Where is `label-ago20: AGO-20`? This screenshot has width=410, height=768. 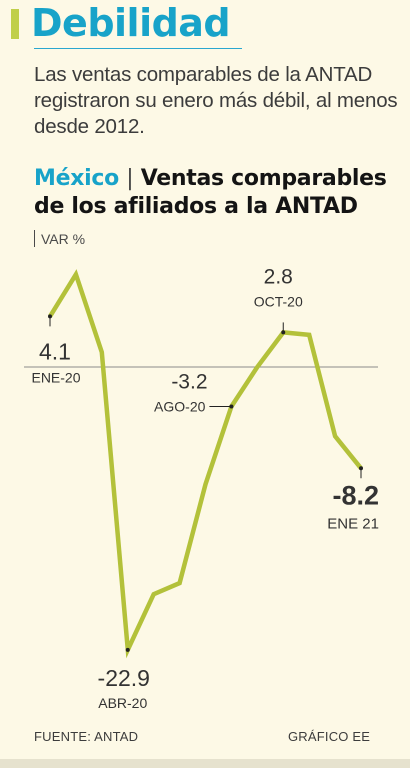
label-ago20: AGO-20 is located at coordinates (180, 407).